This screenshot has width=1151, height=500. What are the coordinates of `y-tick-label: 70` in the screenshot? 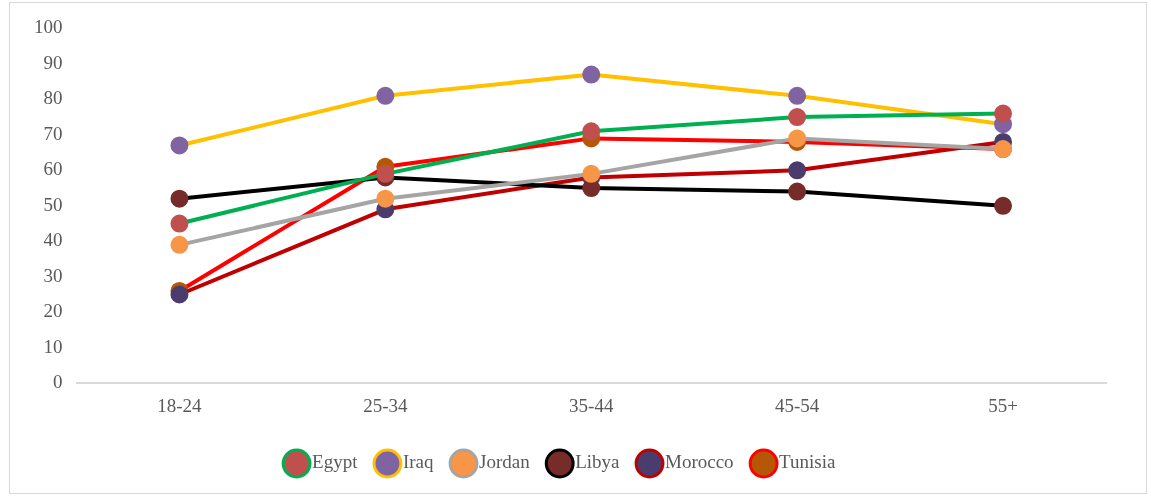 It's located at (53, 133).